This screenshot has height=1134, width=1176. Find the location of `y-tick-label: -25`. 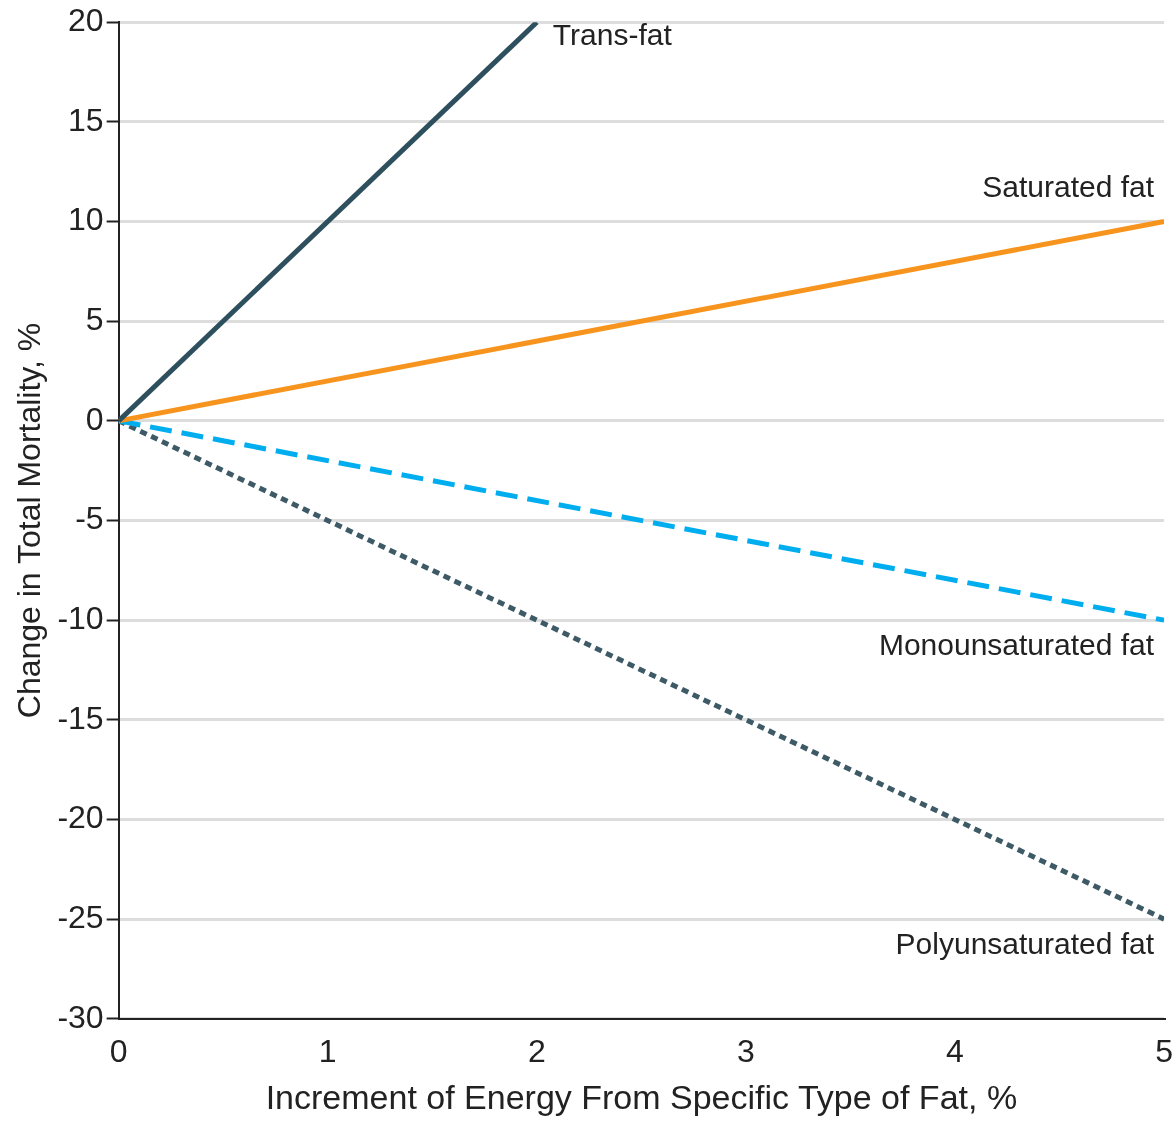

y-tick-label: -25 is located at coordinates (80, 916).